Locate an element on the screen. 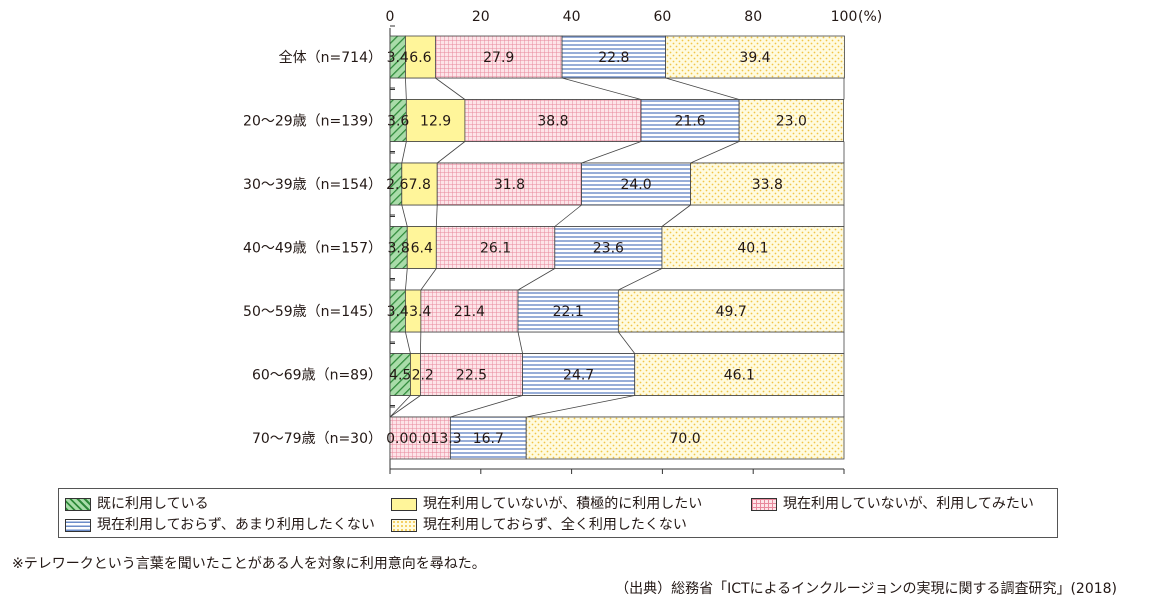  data-label: 6.6 is located at coordinates (420, 58).